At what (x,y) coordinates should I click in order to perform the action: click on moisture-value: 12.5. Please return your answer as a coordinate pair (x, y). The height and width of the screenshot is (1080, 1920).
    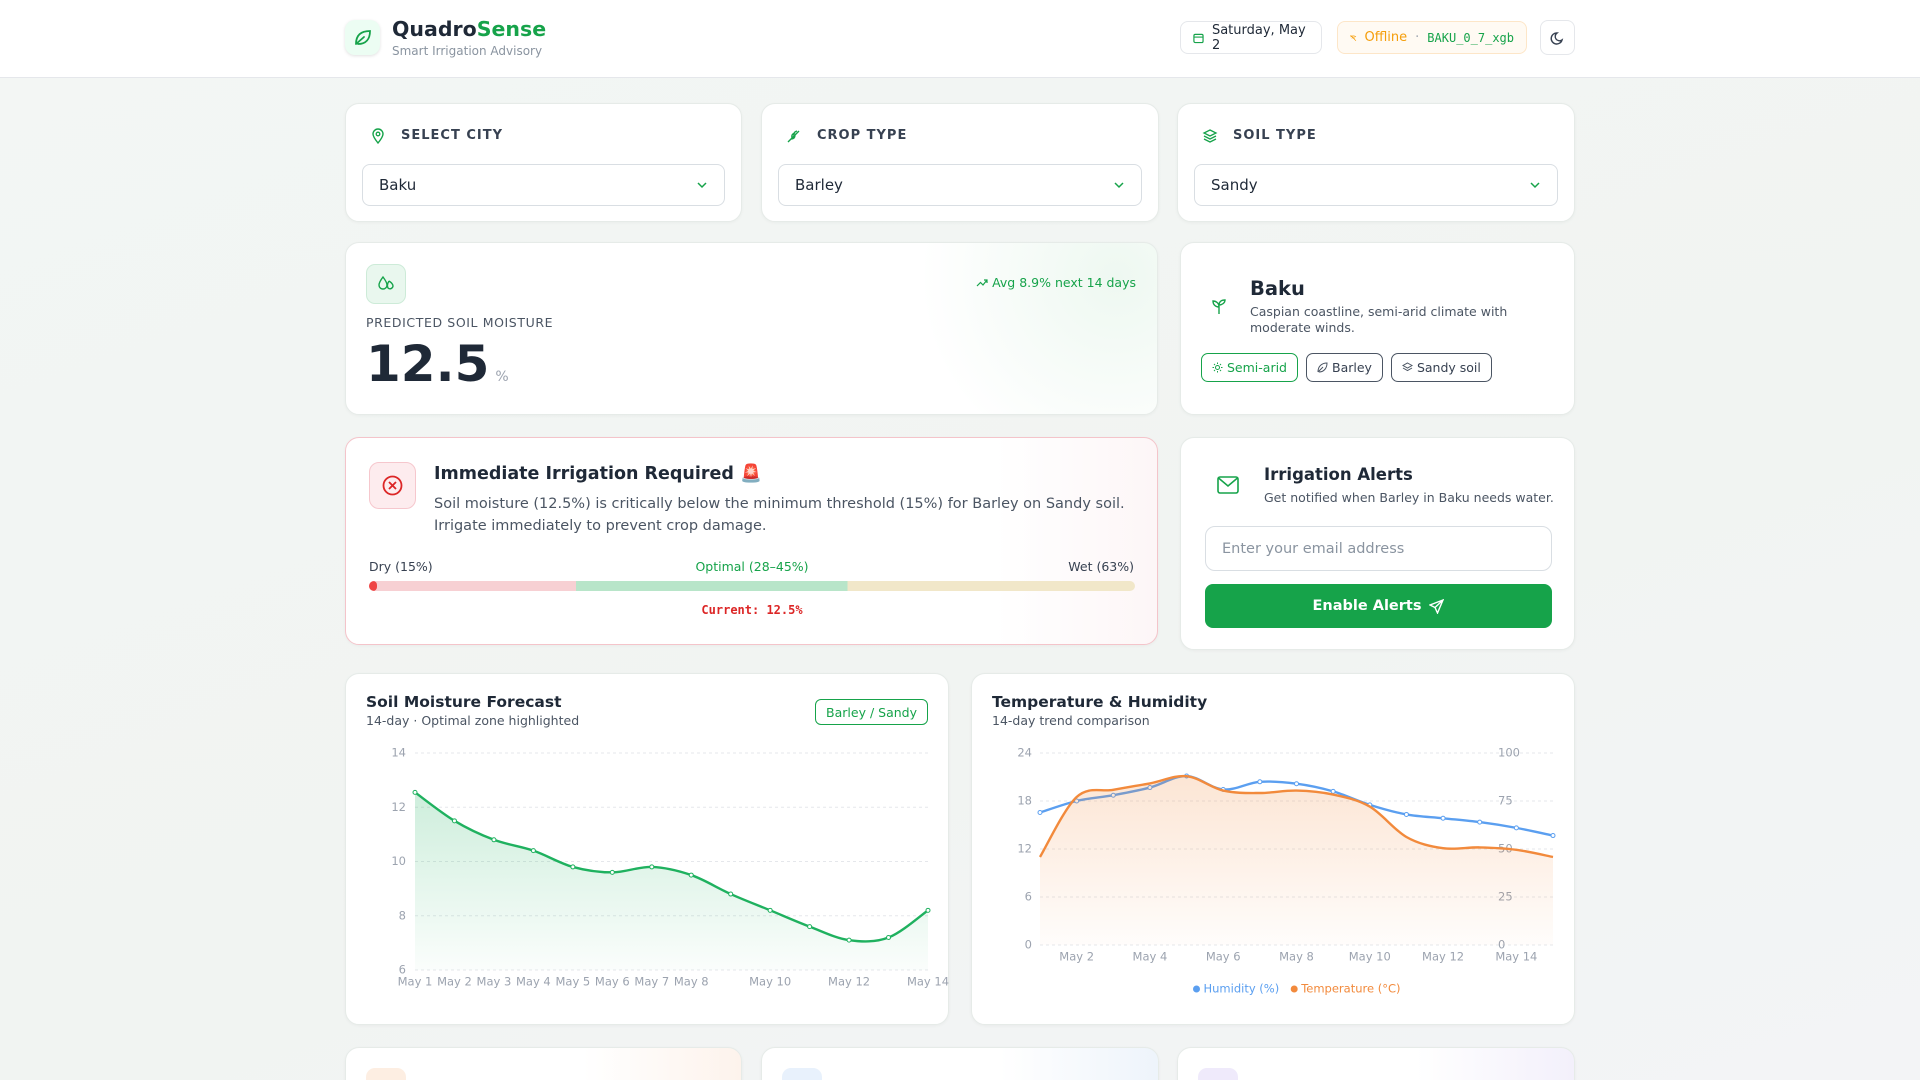
    Looking at the image, I should click on (428, 364).